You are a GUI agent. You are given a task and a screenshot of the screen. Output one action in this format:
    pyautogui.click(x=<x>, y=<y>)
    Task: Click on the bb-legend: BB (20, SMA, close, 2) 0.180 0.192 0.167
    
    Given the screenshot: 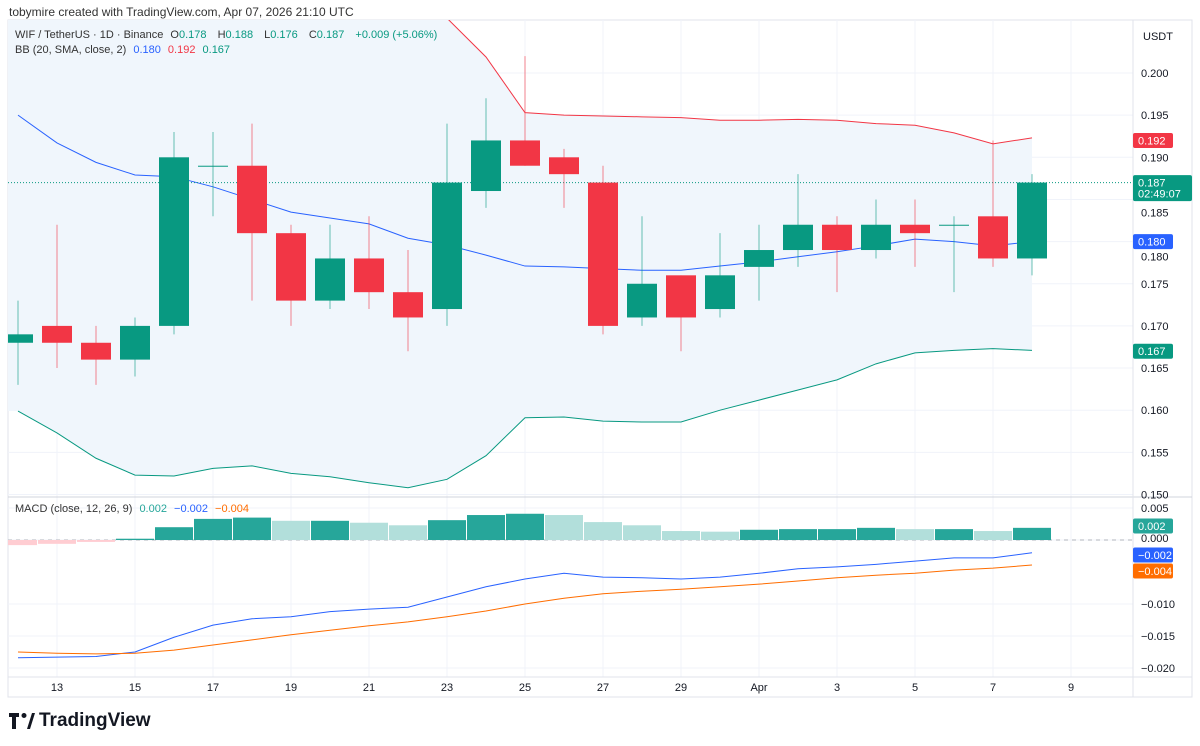 What is the action you would take?
    pyautogui.click(x=124, y=50)
    